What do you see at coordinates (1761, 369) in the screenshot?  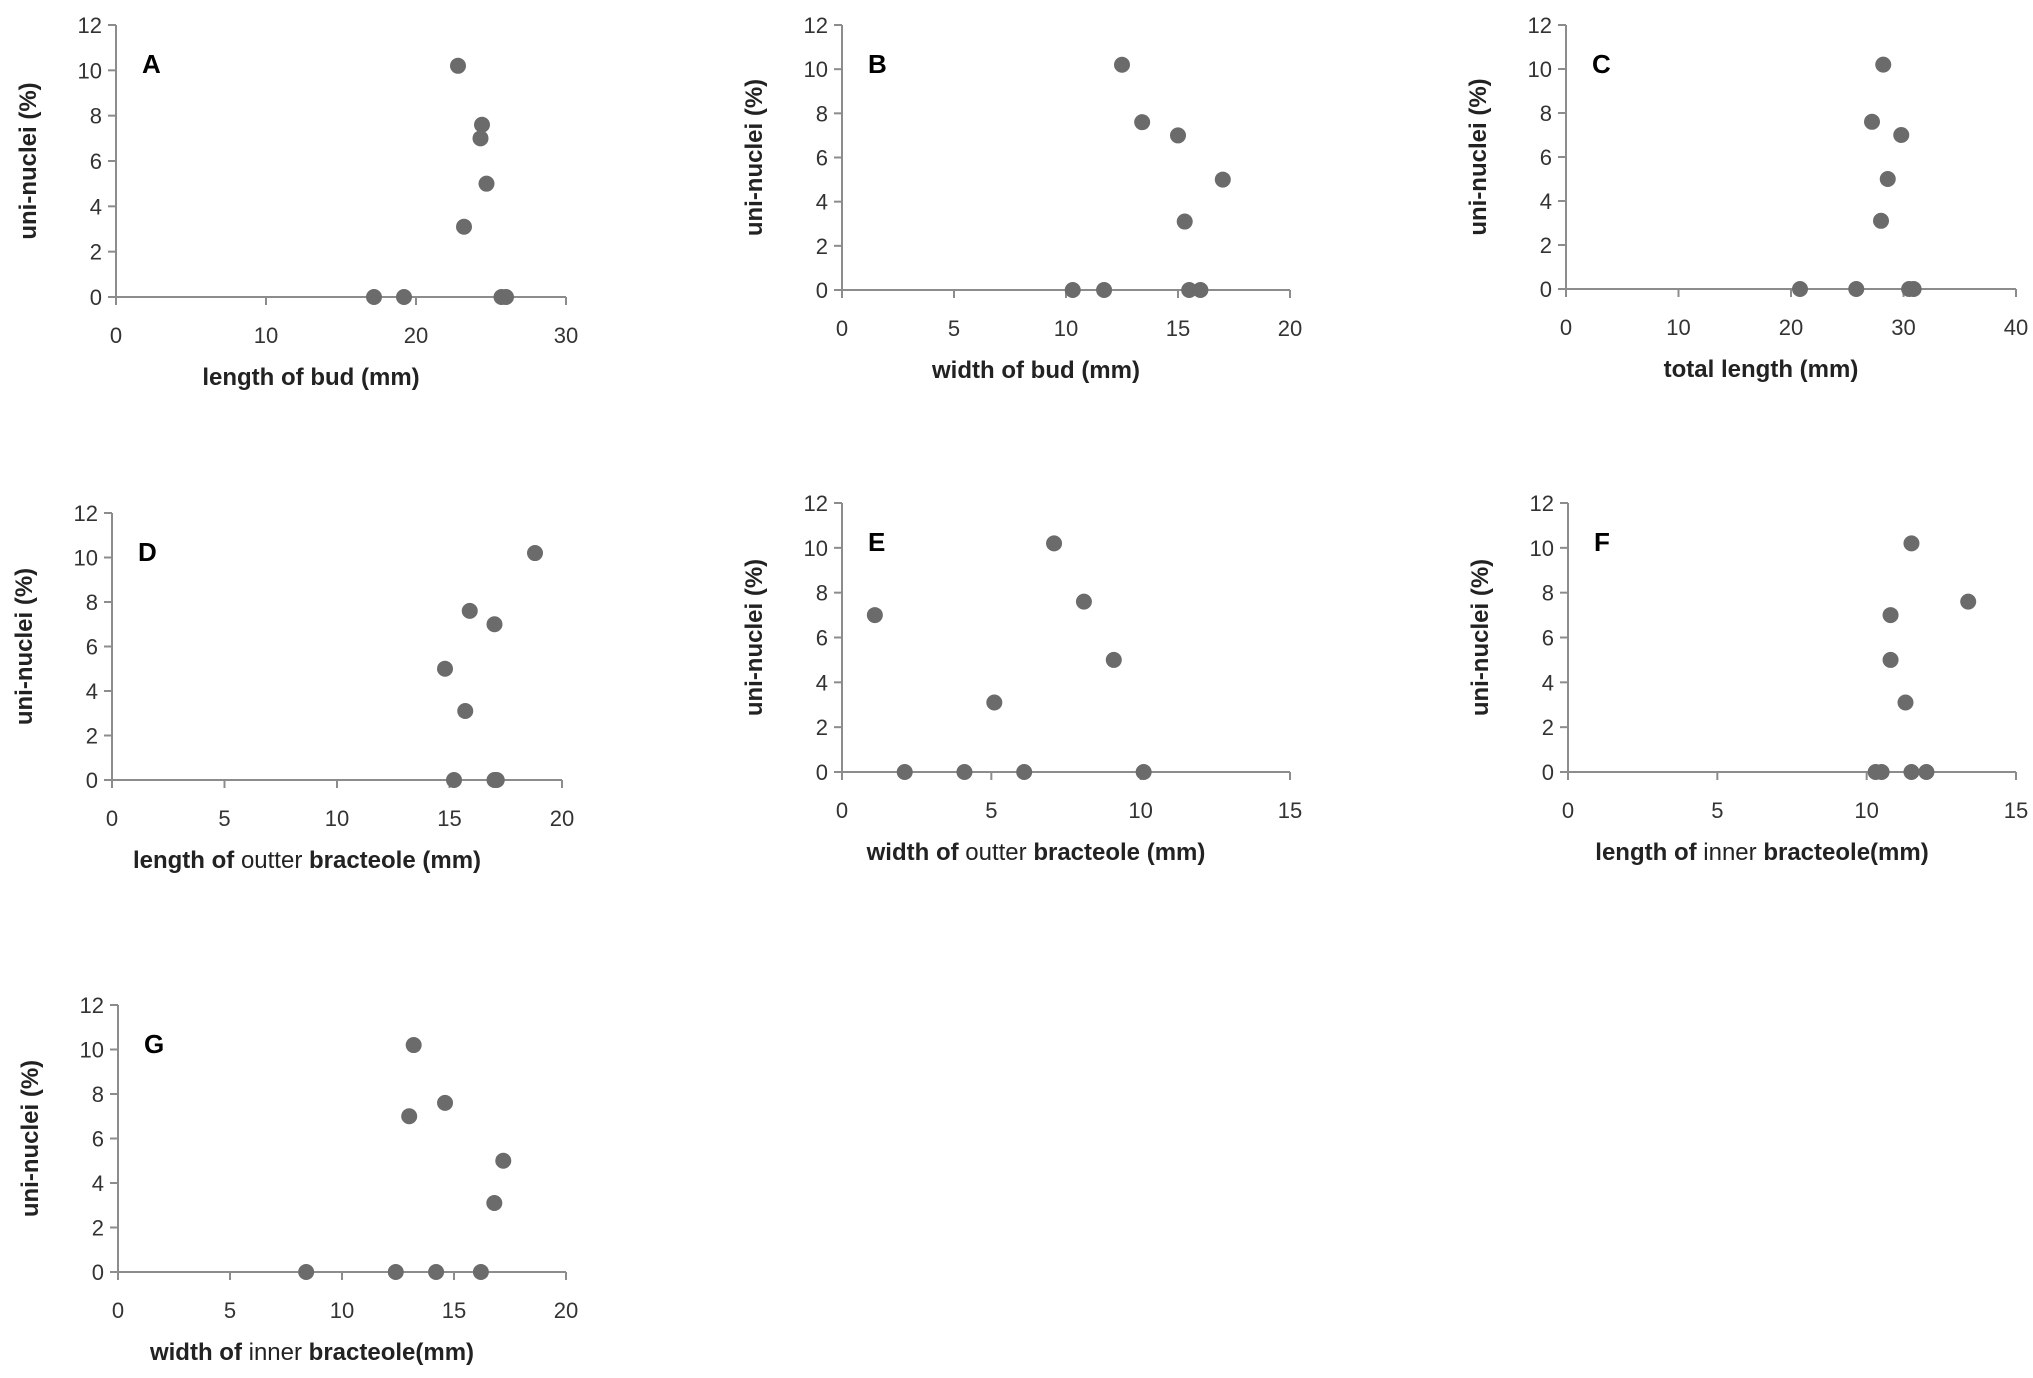 I see `x-axis-label: total length (mm)` at bounding box center [1761, 369].